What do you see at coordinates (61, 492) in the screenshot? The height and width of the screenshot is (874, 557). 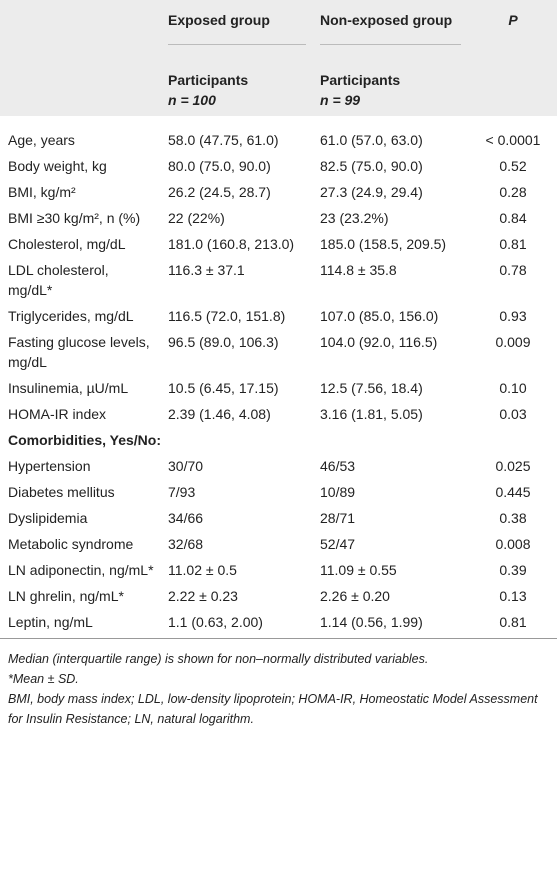 I see `row-label: Diabetes mellitus` at bounding box center [61, 492].